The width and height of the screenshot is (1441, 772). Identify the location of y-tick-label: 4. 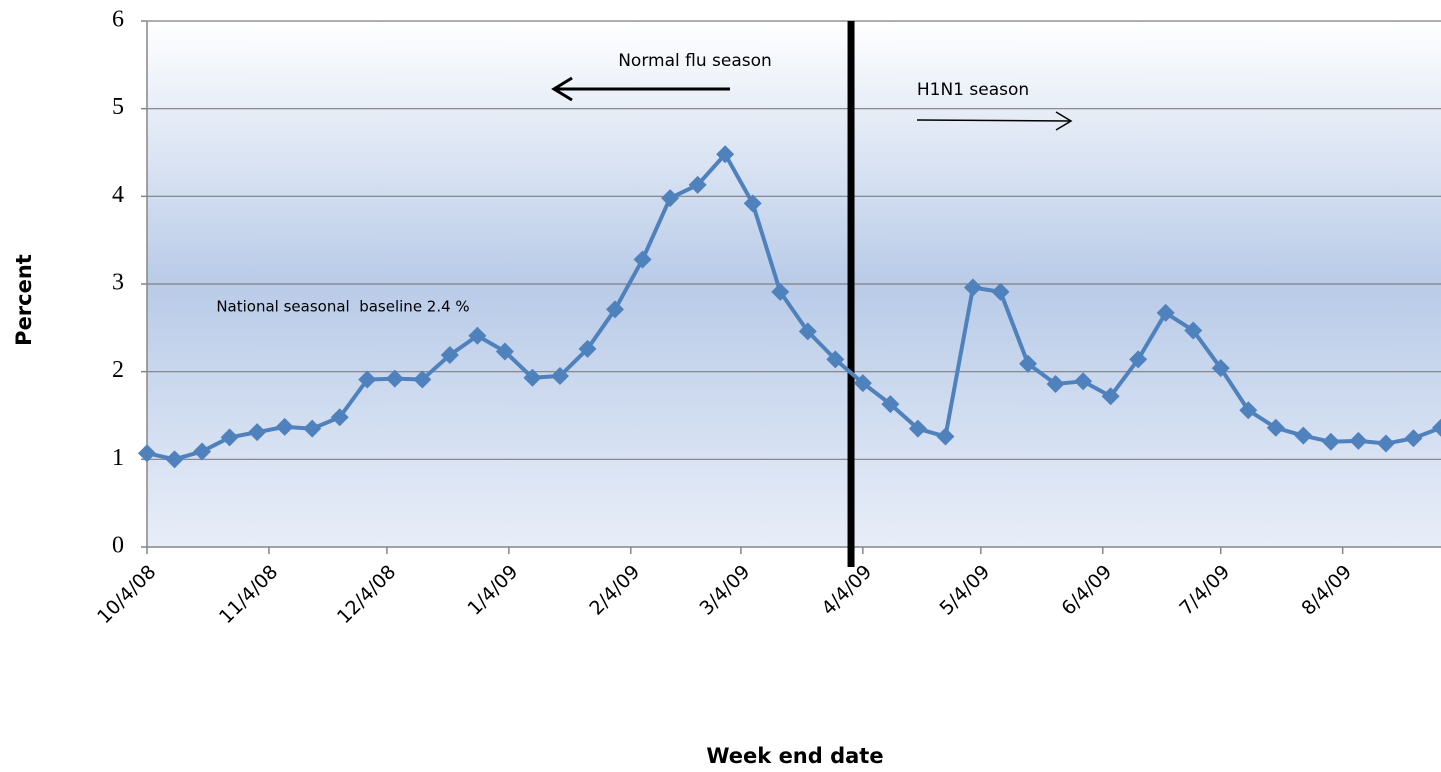
(118, 195).